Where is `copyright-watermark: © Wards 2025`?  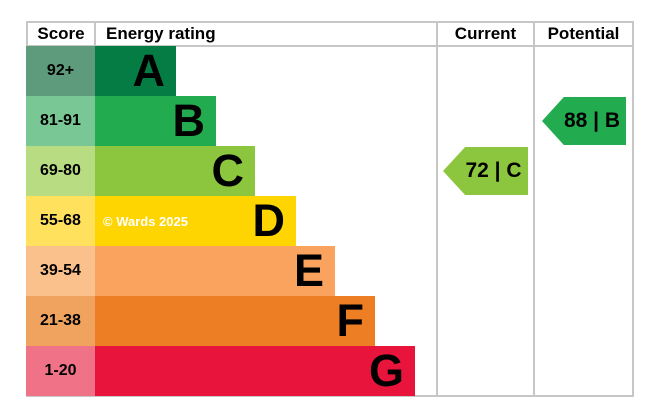
copyright-watermark: © Wards 2025 is located at coordinates (145, 221).